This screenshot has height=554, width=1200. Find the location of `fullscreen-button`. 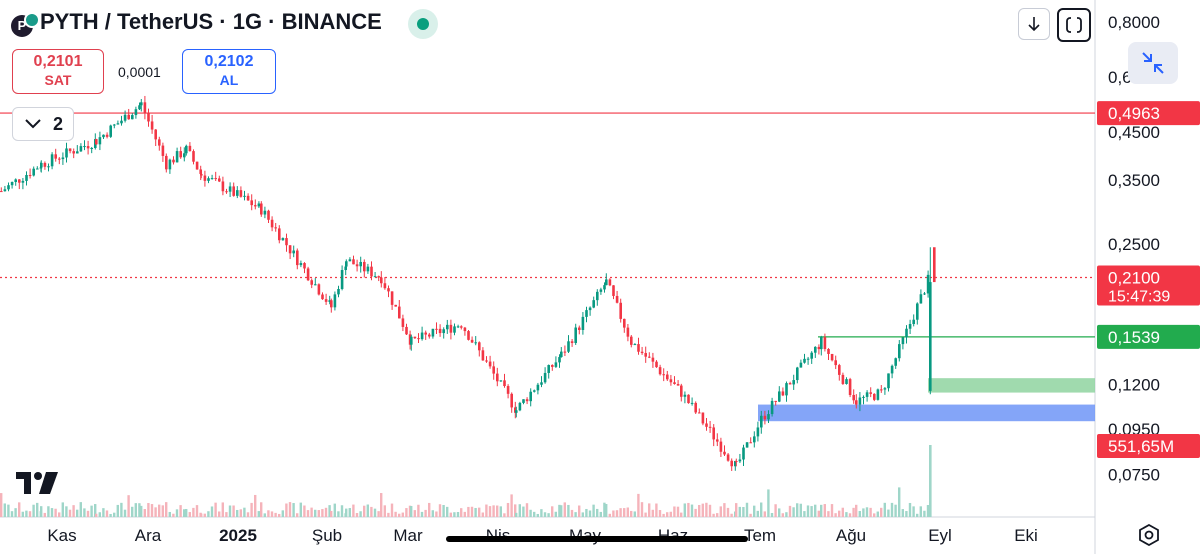

fullscreen-button is located at coordinates (1074, 25).